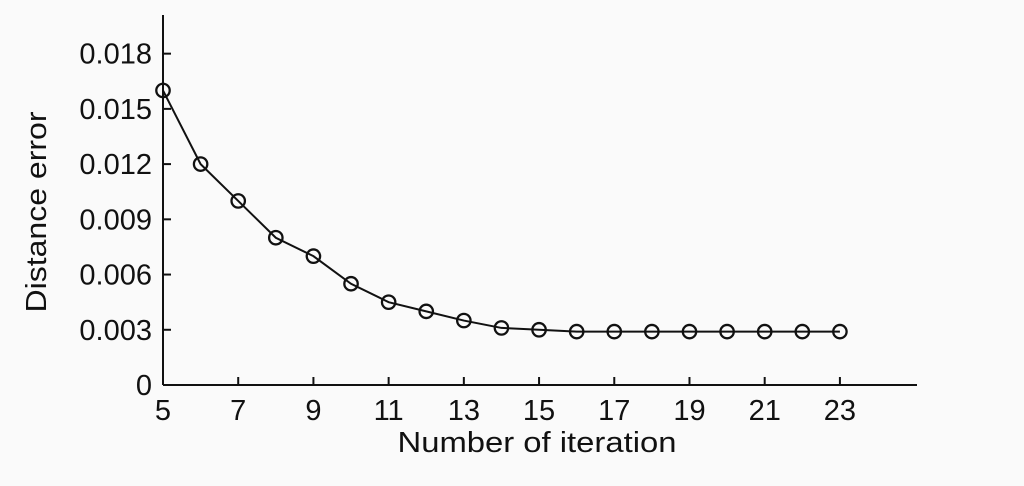  Describe the element at coordinates (163, 411) in the screenshot. I see `x-tick-label: 5` at that location.